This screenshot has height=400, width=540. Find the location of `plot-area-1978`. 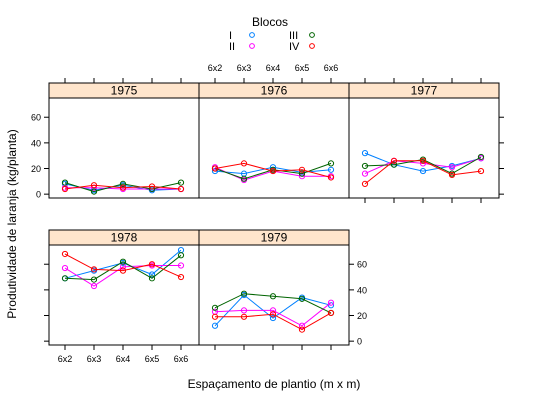

plot-area-1978 is located at coordinates (124, 295).